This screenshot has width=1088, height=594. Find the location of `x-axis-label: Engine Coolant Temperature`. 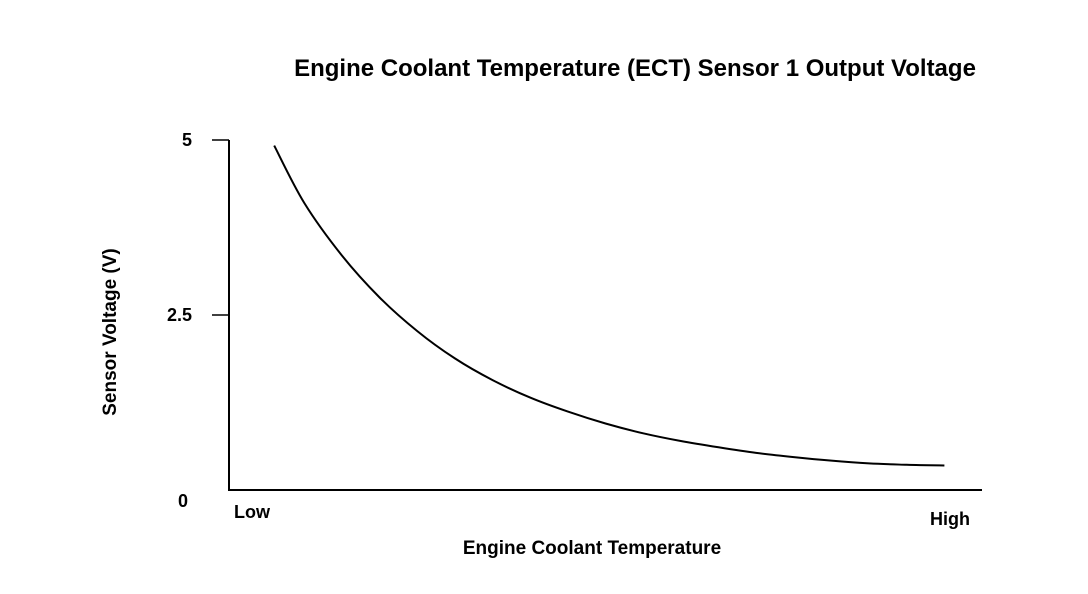

x-axis-label: Engine Coolant Temperature is located at coordinates (592, 548).